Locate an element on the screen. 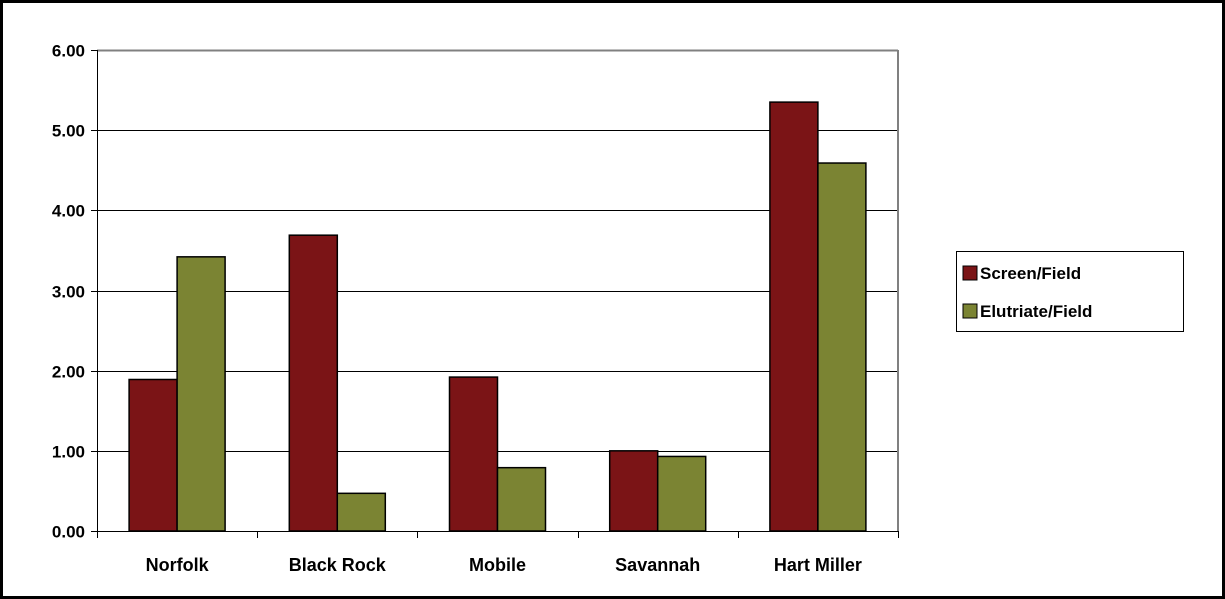 This screenshot has height=599, width=1225. x-category-label: Black Rock is located at coordinates (338, 565).